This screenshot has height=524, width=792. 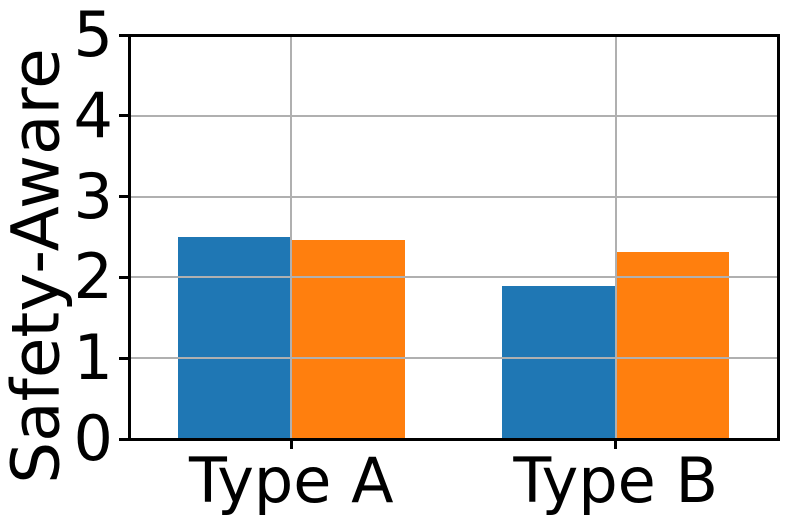 What do you see at coordinates (616, 444) in the screenshot?
I see `x-tick-type-b` at bounding box center [616, 444].